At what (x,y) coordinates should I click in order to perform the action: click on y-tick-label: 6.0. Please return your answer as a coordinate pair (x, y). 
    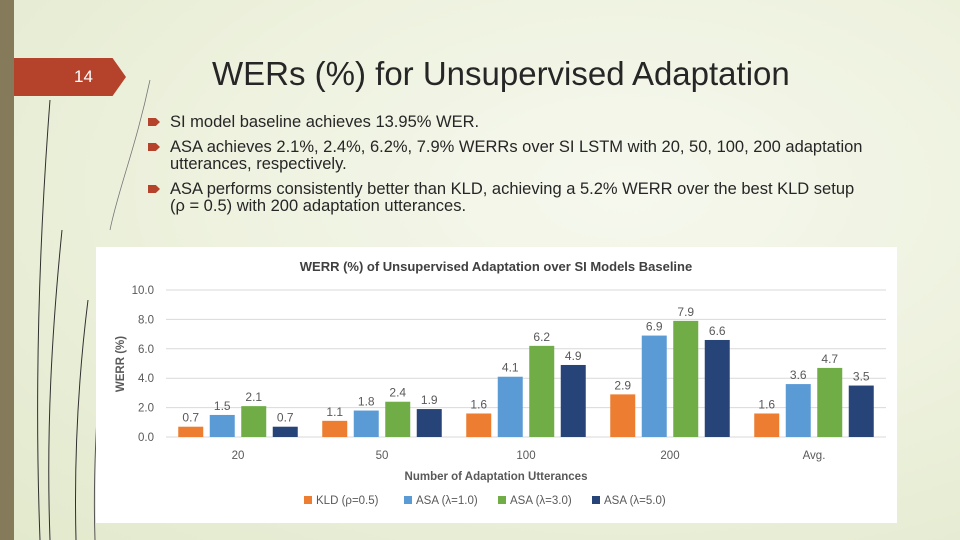
    Looking at the image, I should click on (146, 350).